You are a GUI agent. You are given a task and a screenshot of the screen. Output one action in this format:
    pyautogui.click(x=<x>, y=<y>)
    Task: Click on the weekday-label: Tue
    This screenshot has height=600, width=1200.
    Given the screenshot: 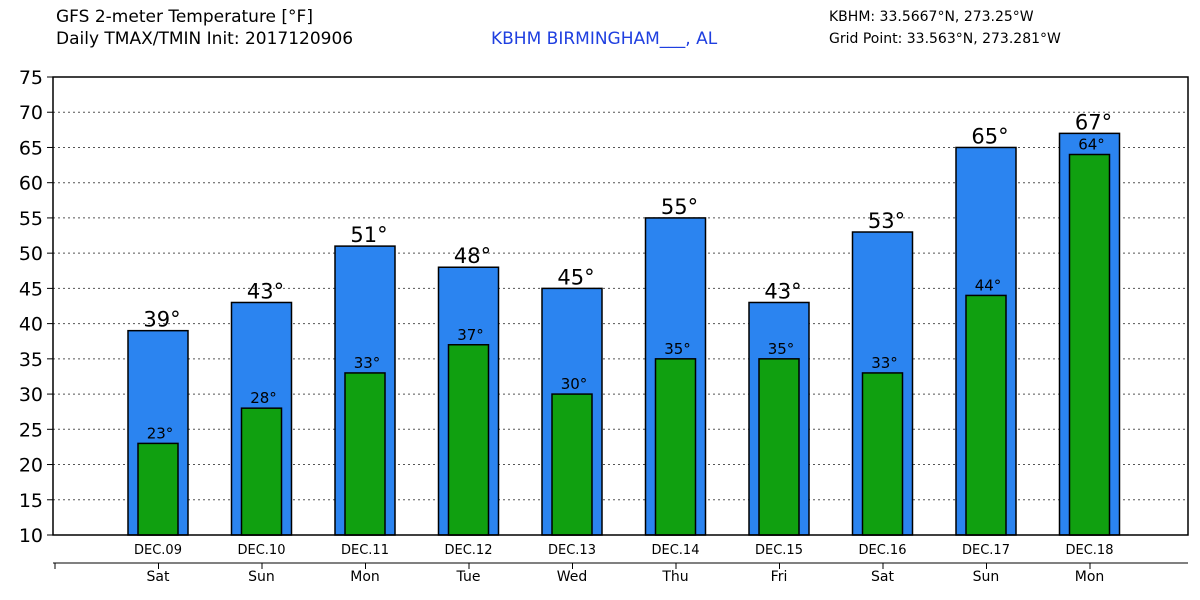 What is the action you would take?
    pyautogui.click(x=468, y=577)
    